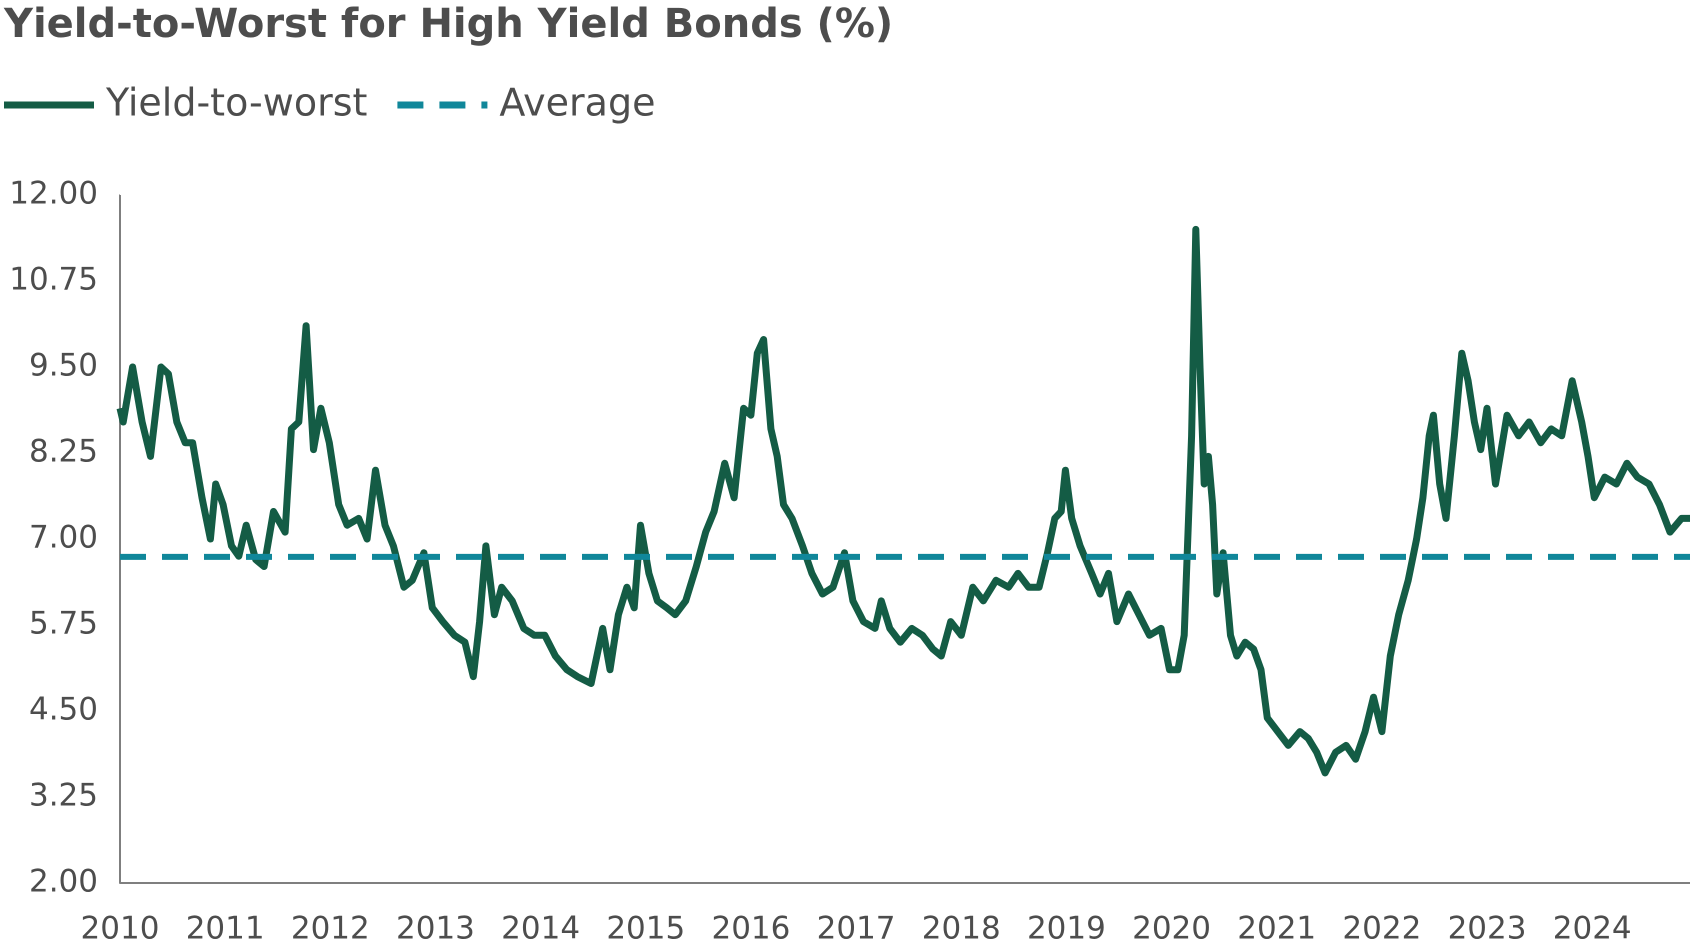  Describe the element at coordinates (1381, 929) in the screenshot. I see `x-tick-label: 2022` at that location.